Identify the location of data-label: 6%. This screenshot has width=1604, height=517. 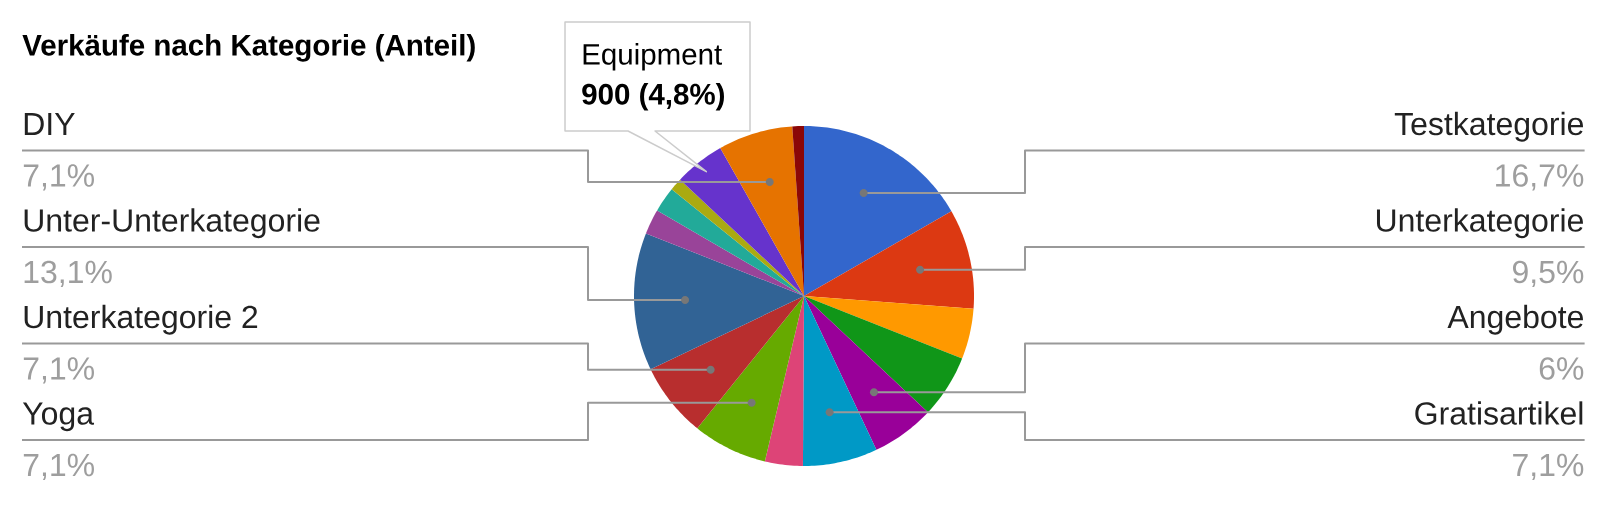
(1561, 368).